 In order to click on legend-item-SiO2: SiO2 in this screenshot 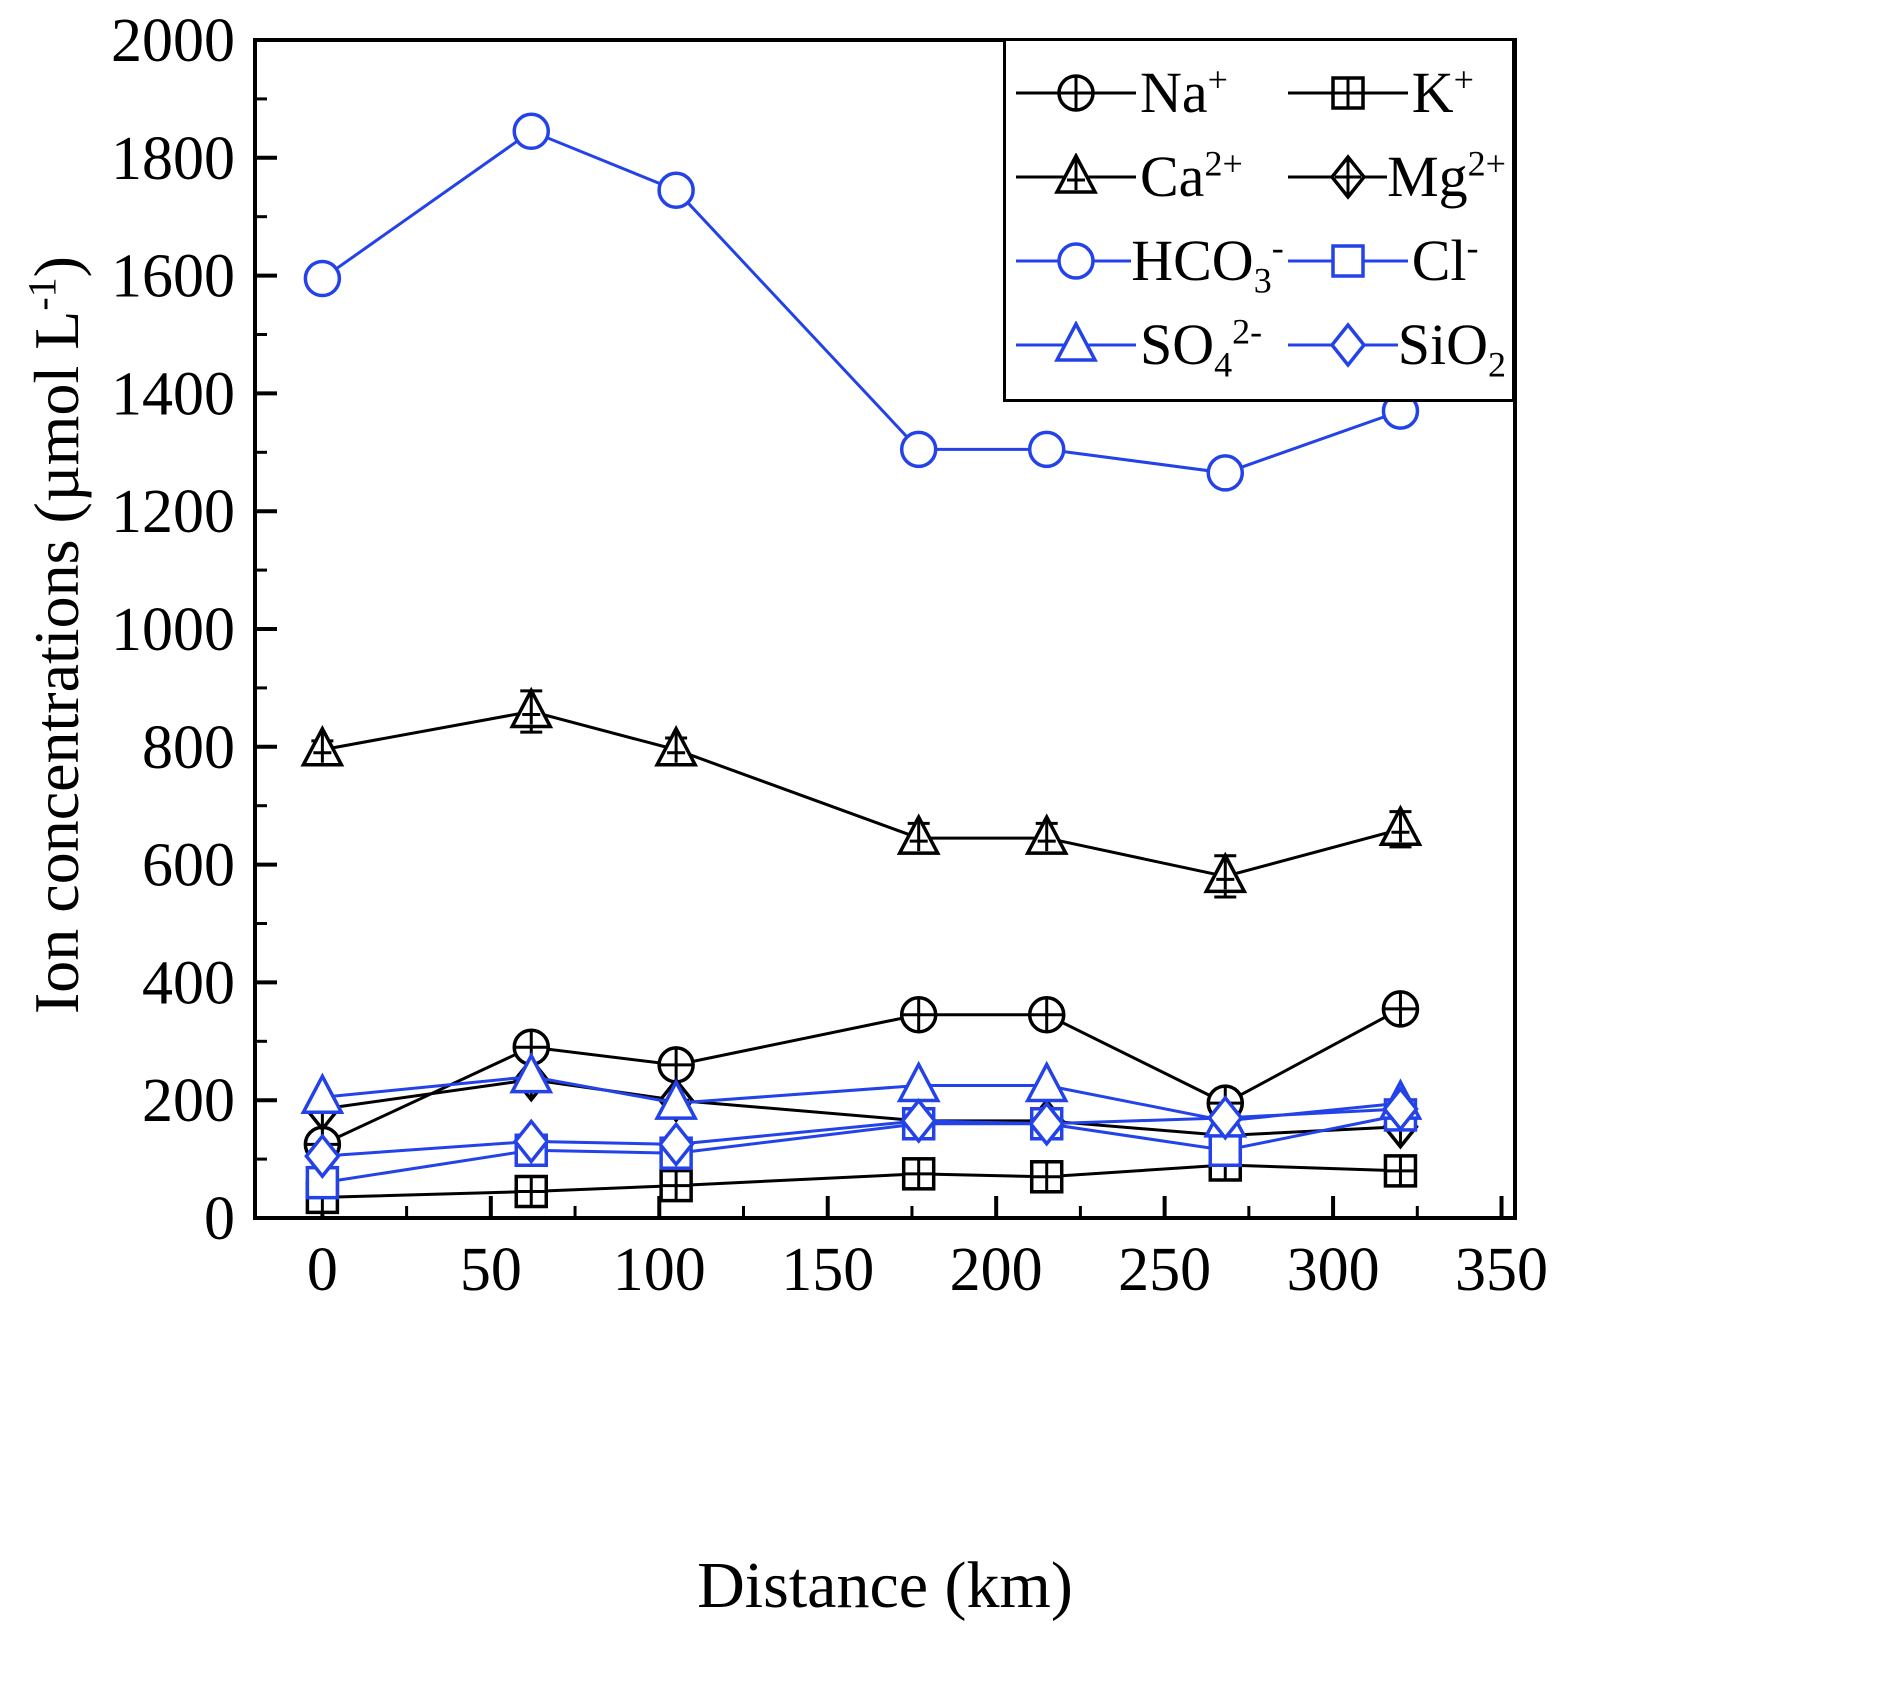, I will do `click(1395, 348)`.